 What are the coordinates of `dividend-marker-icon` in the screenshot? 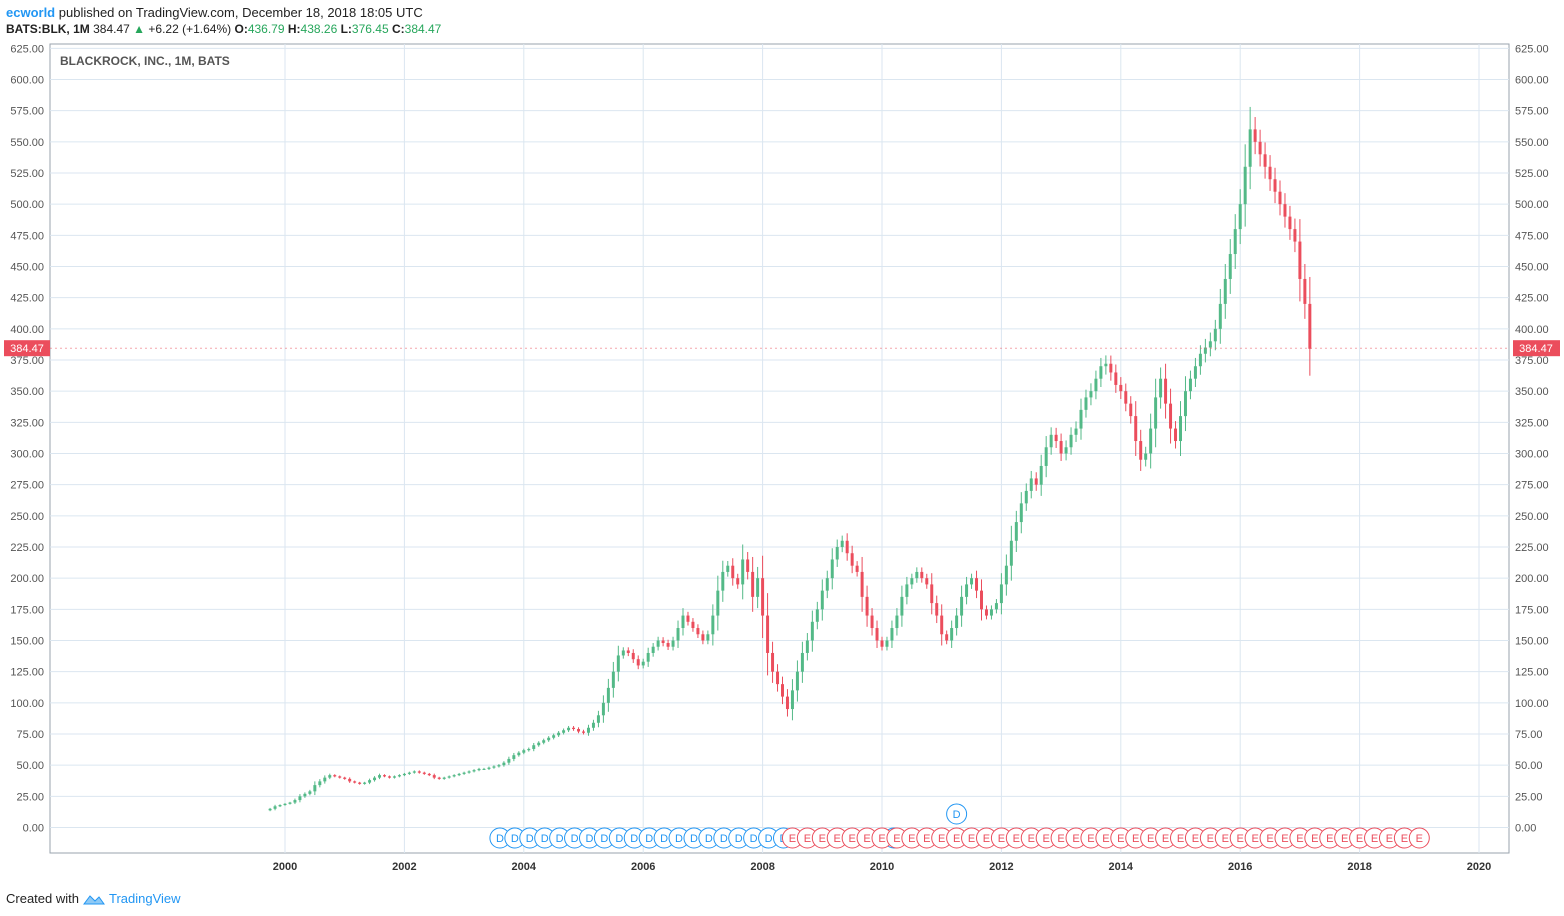 It's located at (957, 814).